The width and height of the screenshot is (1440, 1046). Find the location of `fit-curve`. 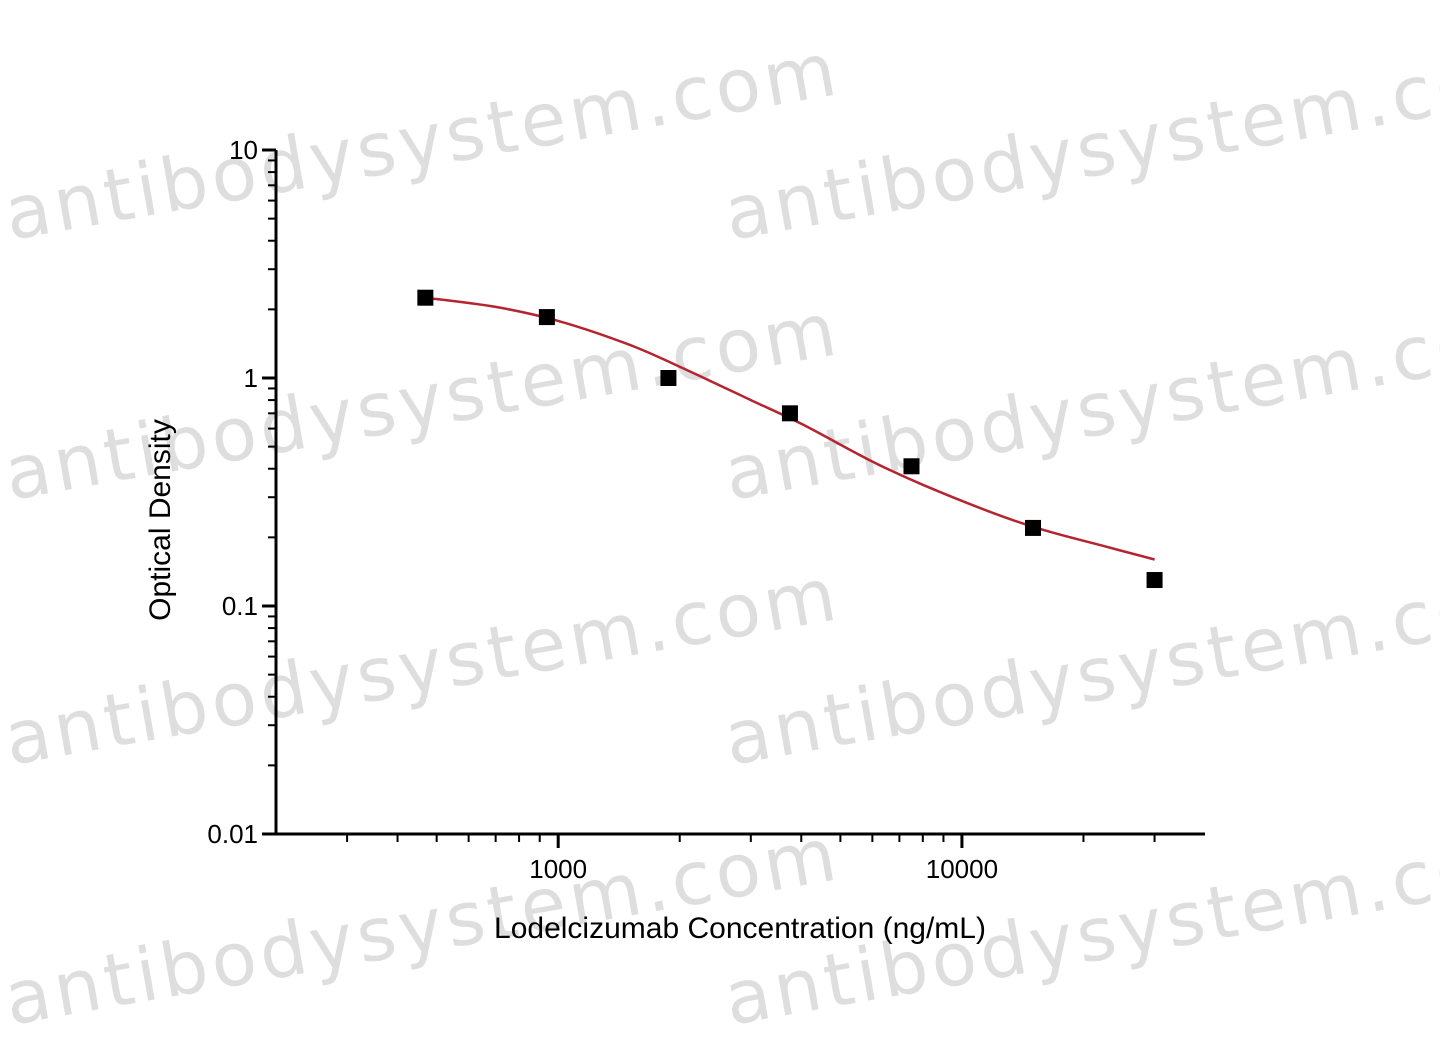

fit-curve is located at coordinates (790, 428).